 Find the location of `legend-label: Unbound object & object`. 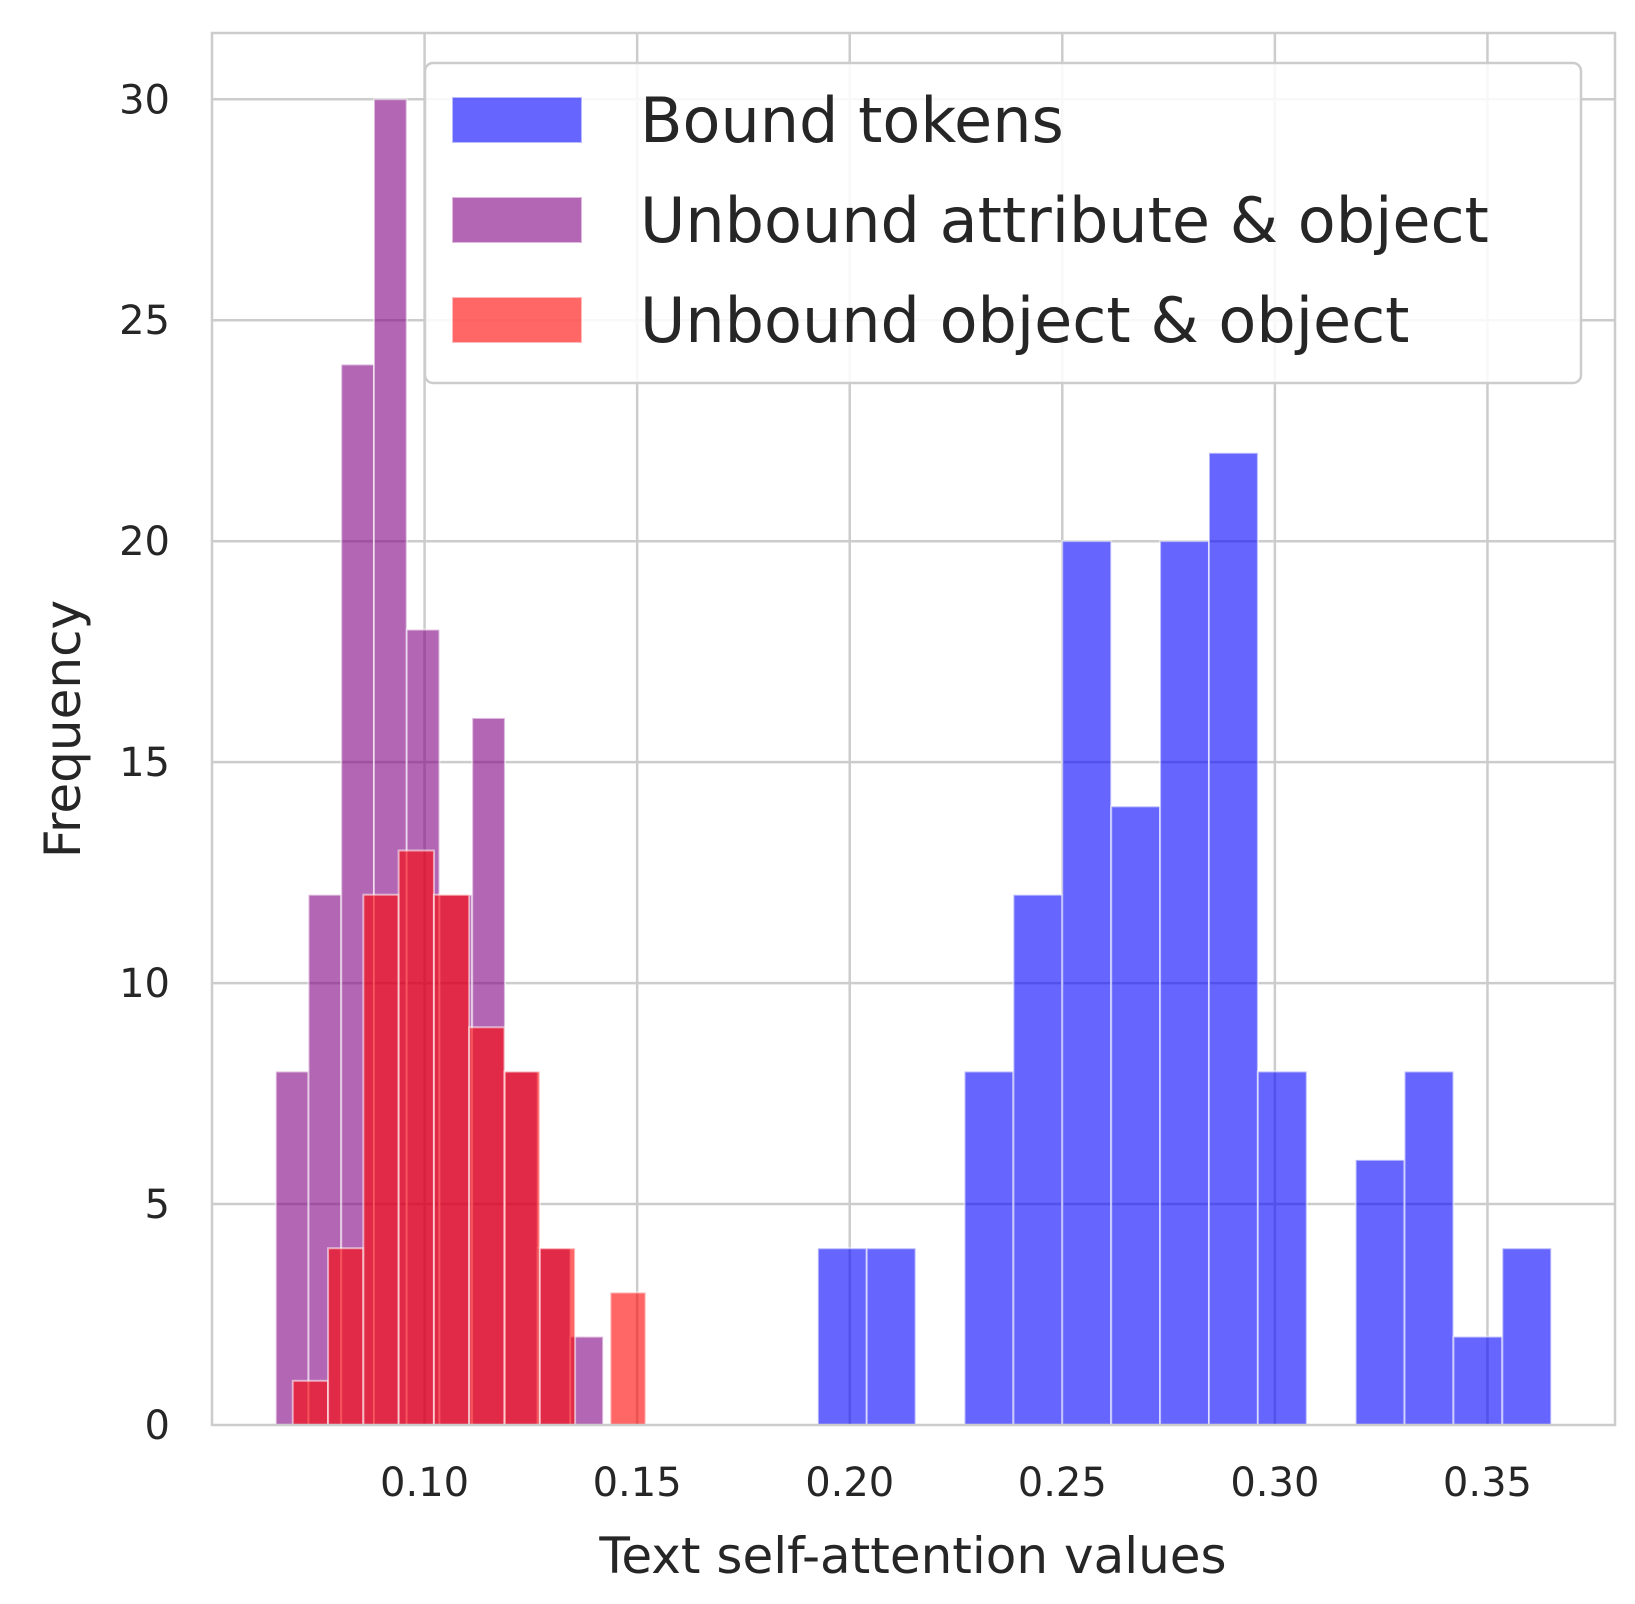

legend-label: Unbound object & object is located at coordinates (1025, 320).